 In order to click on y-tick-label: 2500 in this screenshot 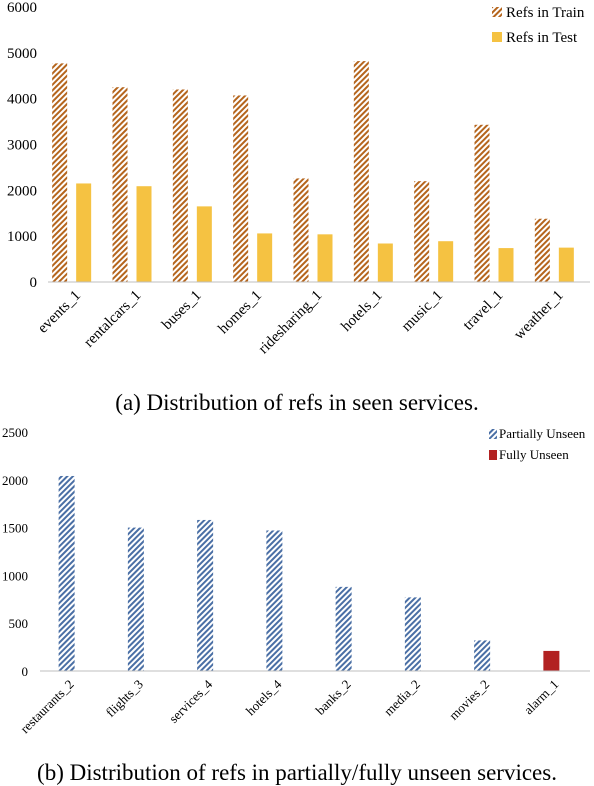, I will do `click(15, 432)`.